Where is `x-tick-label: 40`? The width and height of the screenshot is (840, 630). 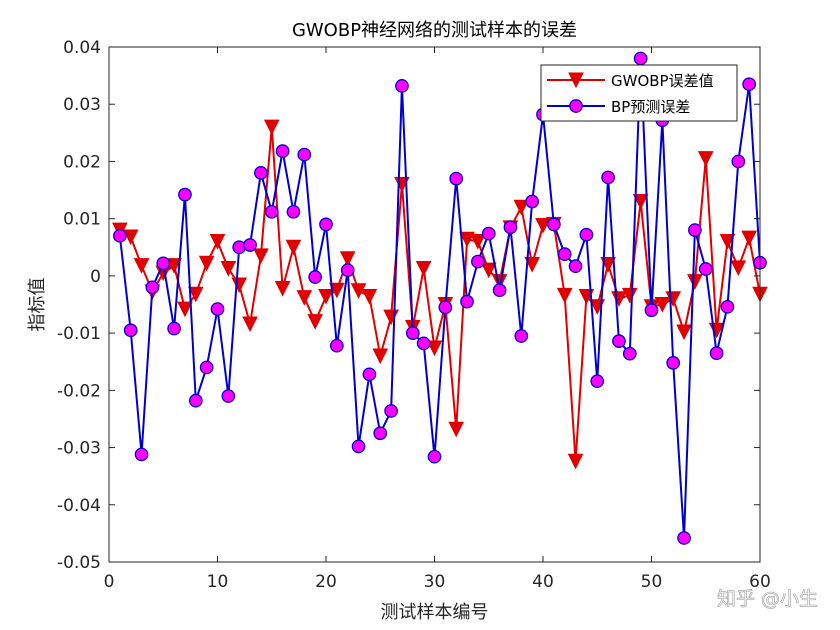
x-tick-label: 40 is located at coordinates (543, 582).